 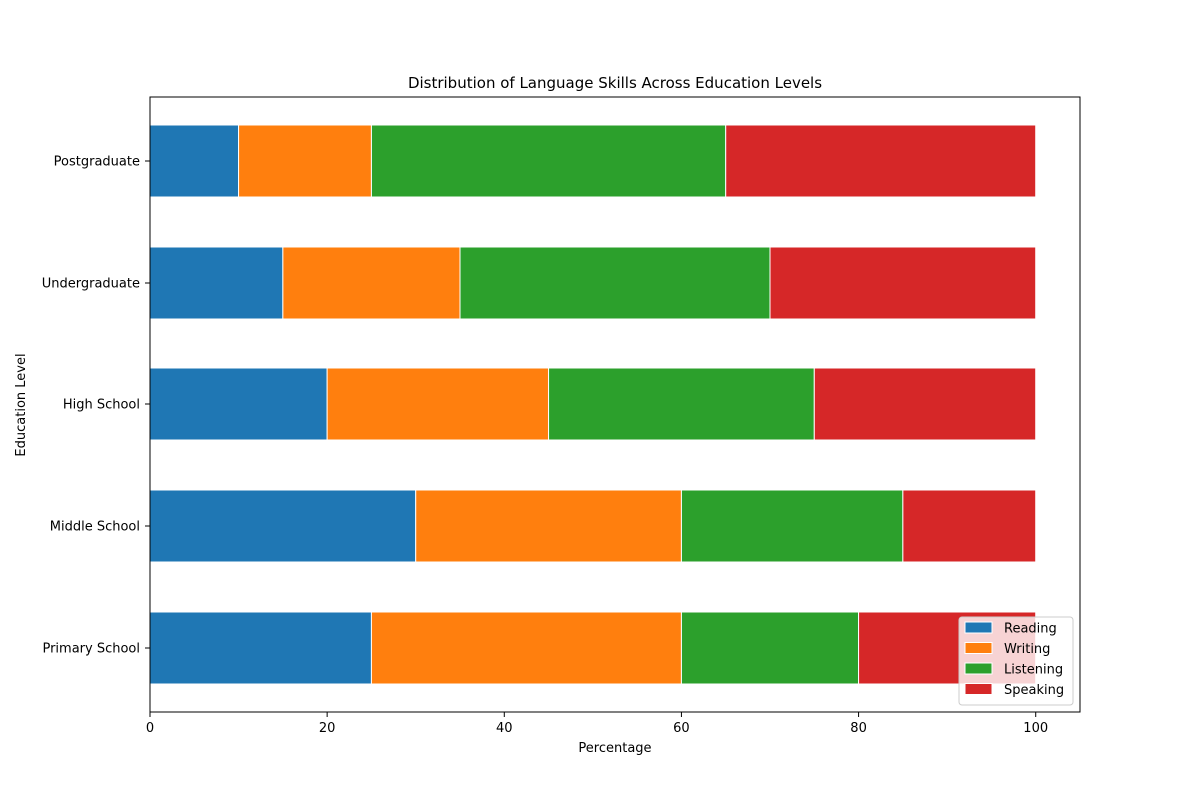 I want to click on x-tick-label: 40, so click(x=504, y=728).